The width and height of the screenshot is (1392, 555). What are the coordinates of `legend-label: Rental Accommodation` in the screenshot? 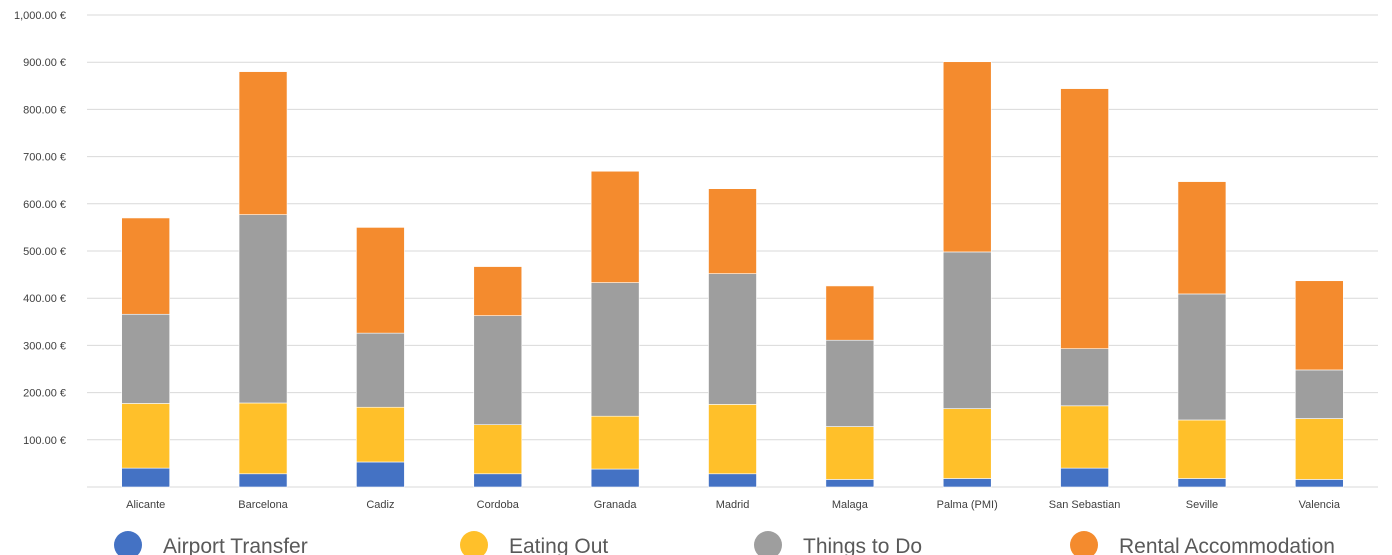 It's located at (1227, 545).